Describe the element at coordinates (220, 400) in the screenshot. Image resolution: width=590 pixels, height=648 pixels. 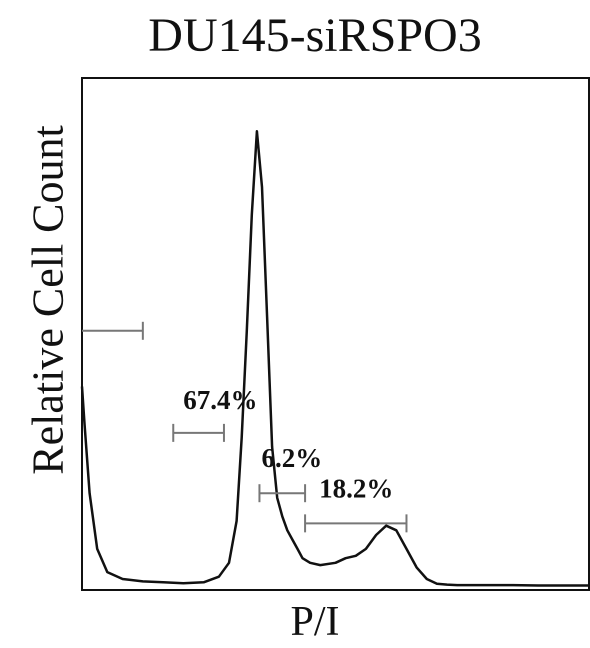
I see `gate-label-1: 67.4%` at that location.